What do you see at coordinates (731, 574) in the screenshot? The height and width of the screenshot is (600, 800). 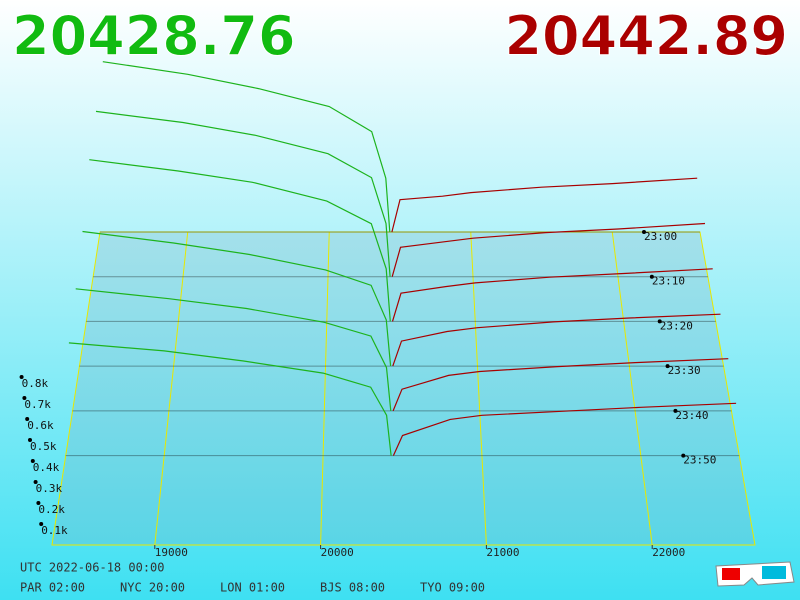 I see `red-lens` at bounding box center [731, 574].